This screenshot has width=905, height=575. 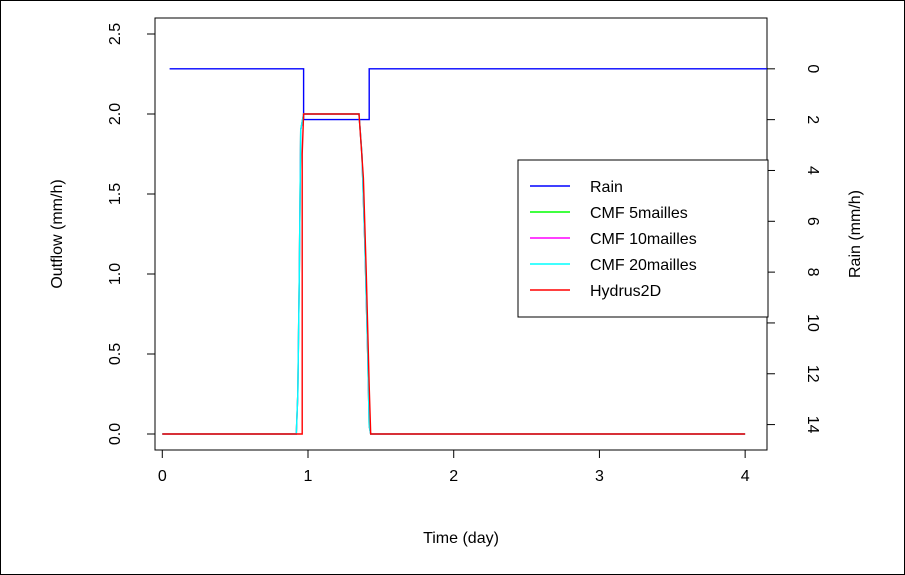 I want to click on y-tick-label: 0.0, so click(x=115, y=434).